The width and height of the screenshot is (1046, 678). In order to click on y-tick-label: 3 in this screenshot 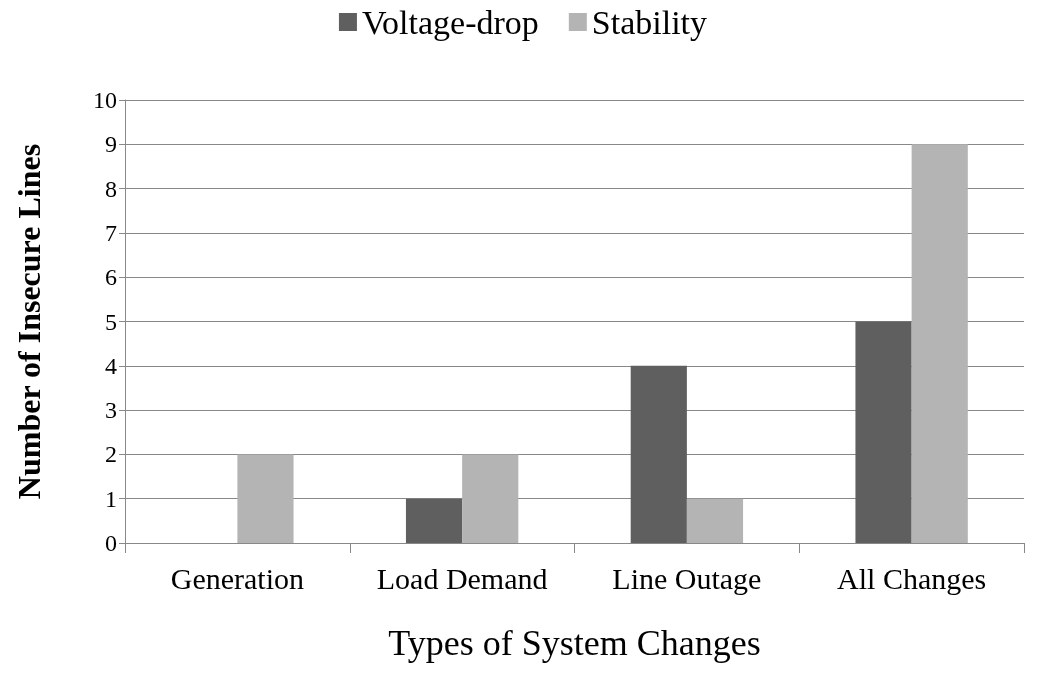, I will do `click(111, 410)`.